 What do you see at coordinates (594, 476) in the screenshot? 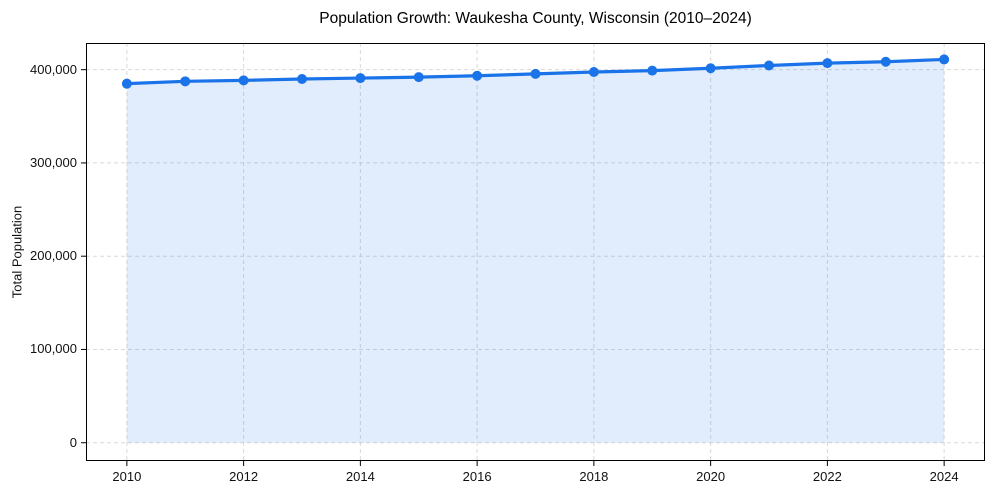
I see `x-axis-tick-label: 2018` at bounding box center [594, 476].